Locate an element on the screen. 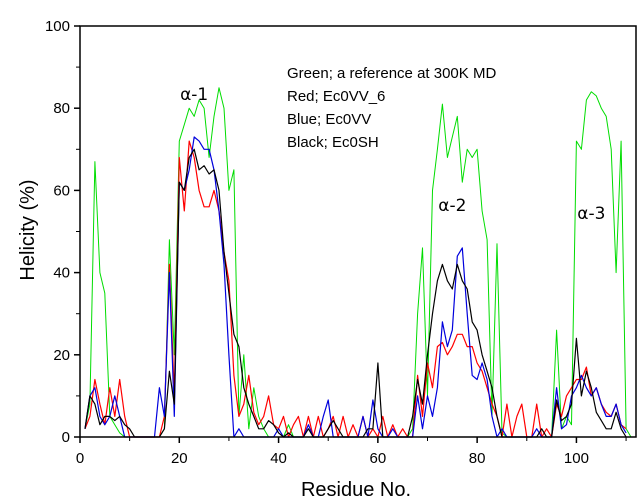 The image size is (638, 501). y-tick-label: 100 is located at coordinates (57, 26).